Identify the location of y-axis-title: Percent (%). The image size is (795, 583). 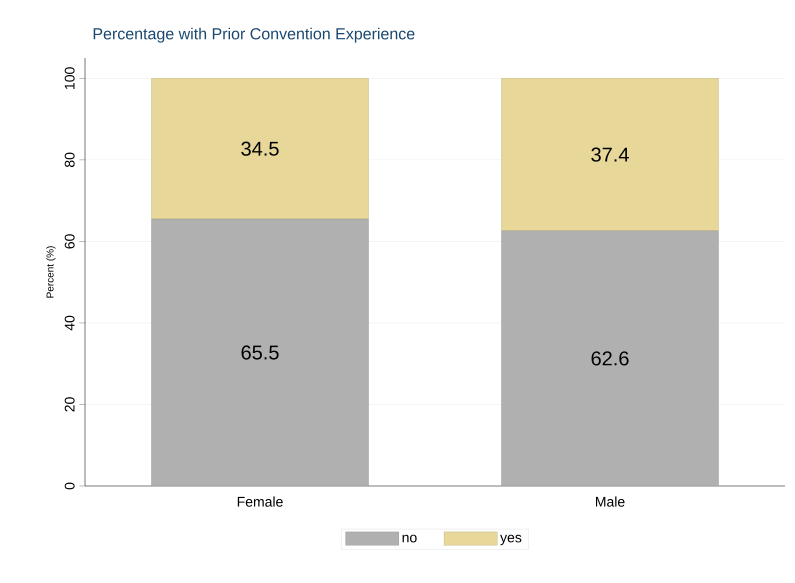
(51, 272).